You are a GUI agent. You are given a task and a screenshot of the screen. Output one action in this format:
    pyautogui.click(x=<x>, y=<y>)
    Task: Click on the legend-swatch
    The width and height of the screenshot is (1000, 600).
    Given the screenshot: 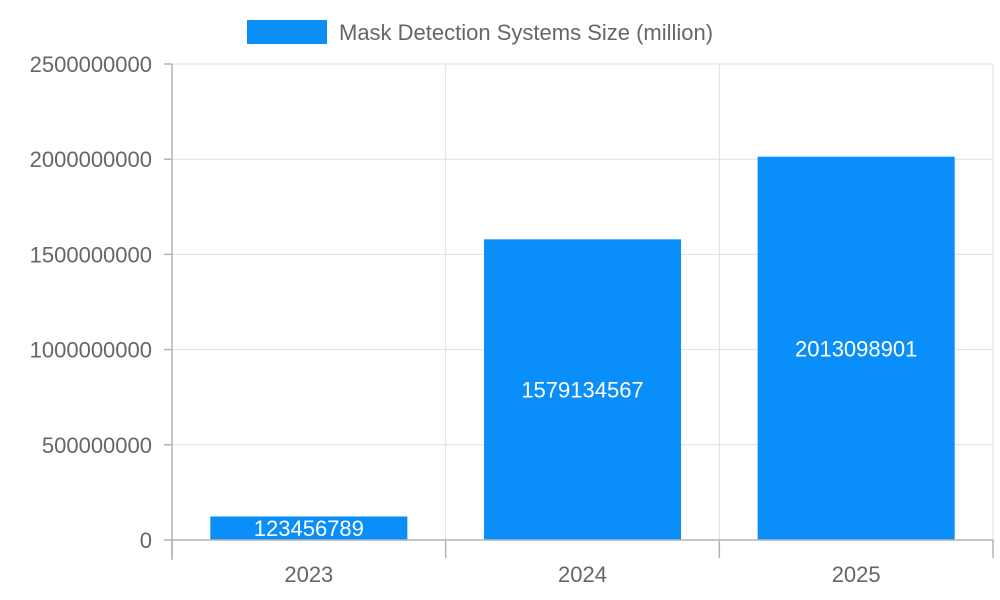 What is the action you would take?
    pyautogui.click(x=287, y=32)
    